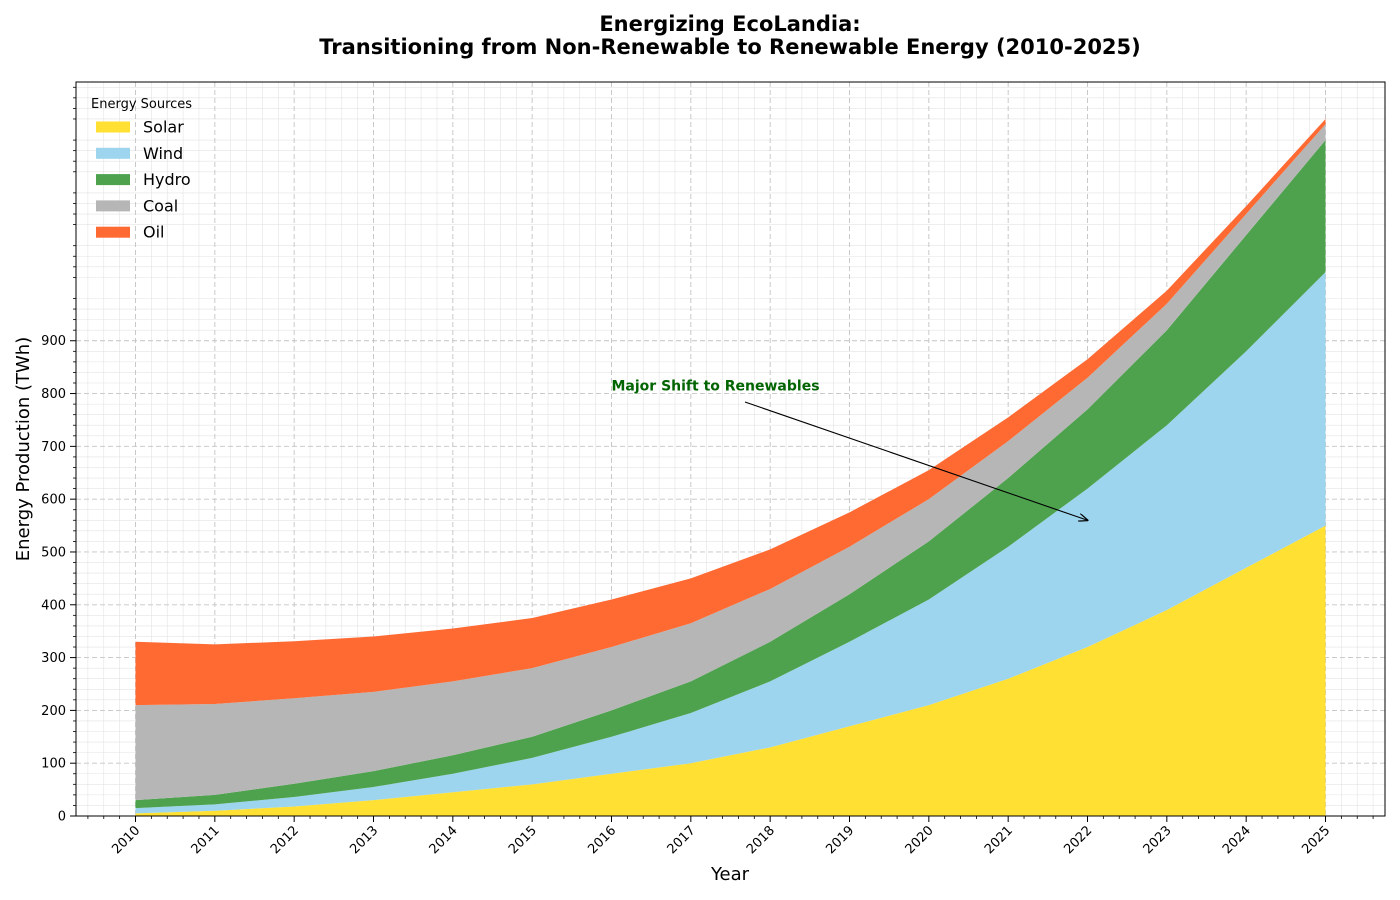 This screenshot has width=1400, height=900. What do you see at coordinates (53, 658) in the screenshot?
I see `y-tick-label: 300` at bounding box center [53, 658].